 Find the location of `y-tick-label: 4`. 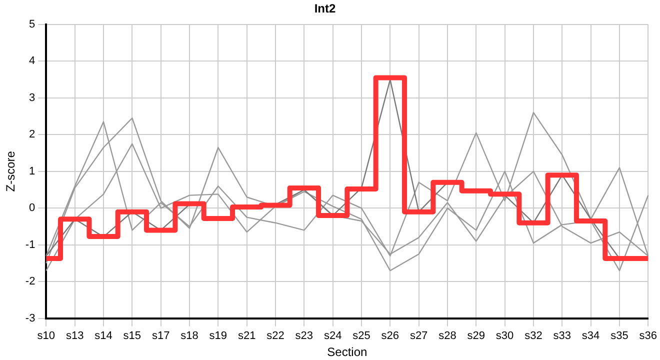

y-tick-label: 4 is located at coordinates (32, 61).